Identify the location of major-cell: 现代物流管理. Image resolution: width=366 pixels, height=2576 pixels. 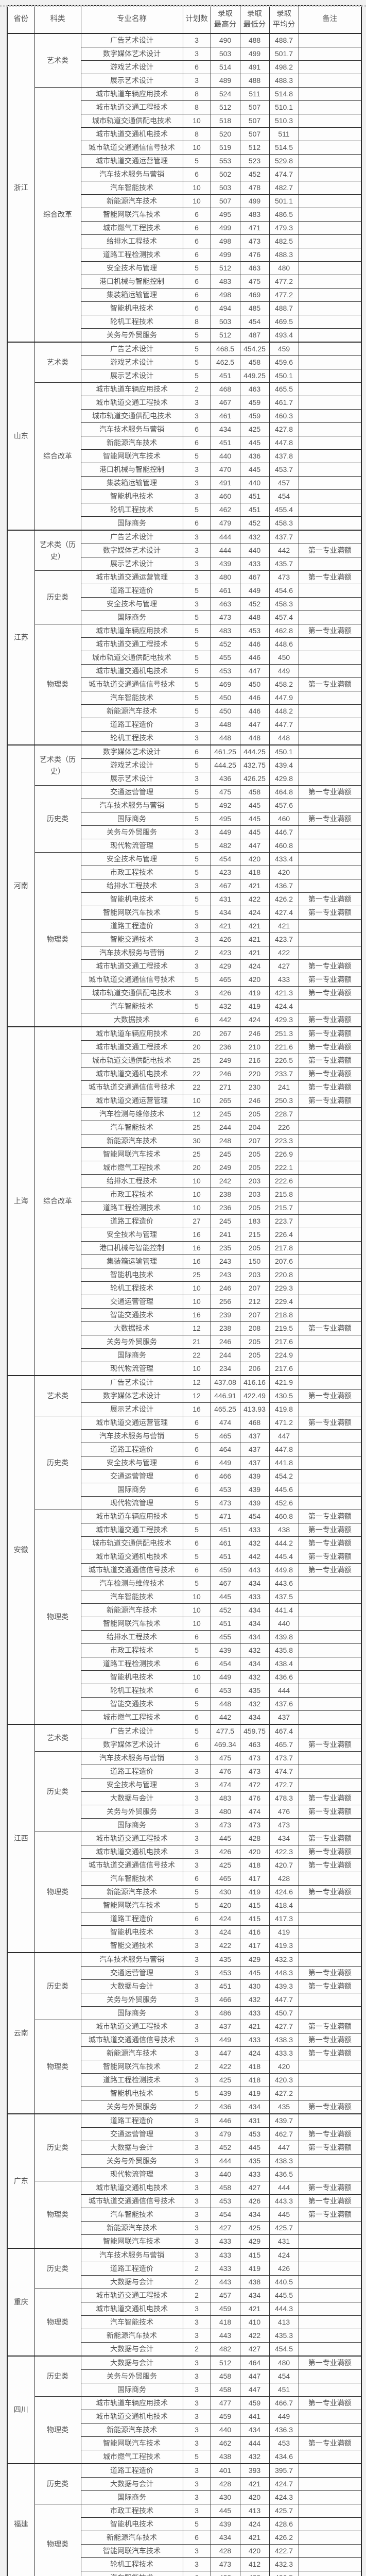
(131, 846).